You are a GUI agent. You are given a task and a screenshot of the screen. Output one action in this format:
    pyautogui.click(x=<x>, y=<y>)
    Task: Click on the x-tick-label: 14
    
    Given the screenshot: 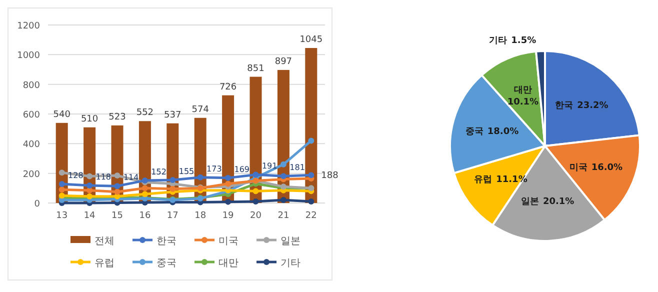 What is the action you would take?
    pyautogui.click(x=90, y=216)
    